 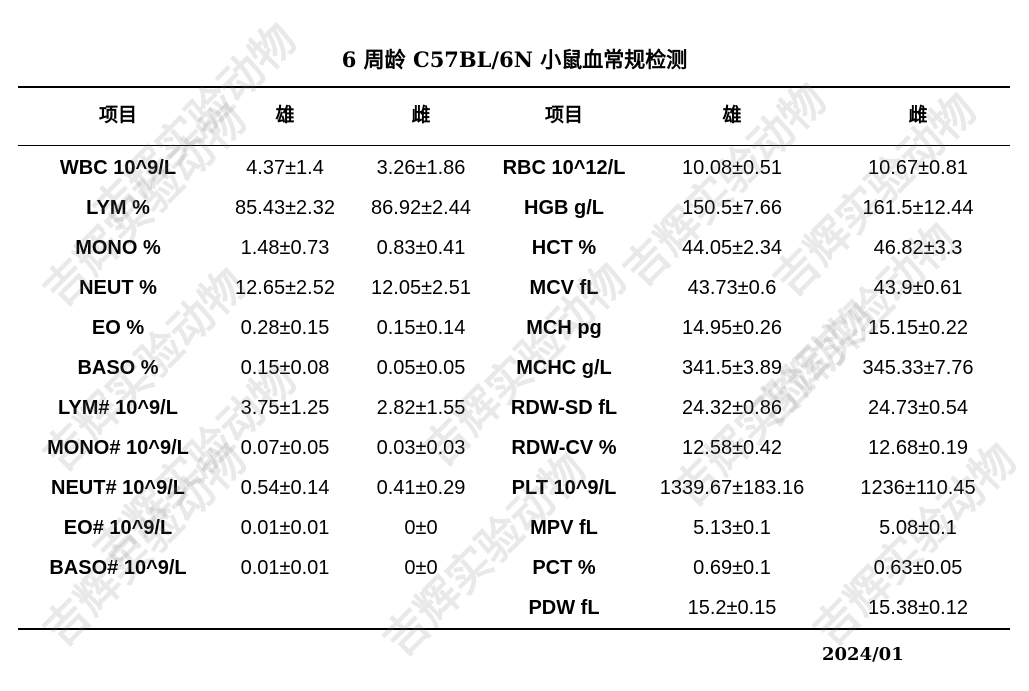 What do you see at coordinates (118, 408) in the screenshot?
I see `cell-item-left: LYM# 10^9/L` at bounding box center [118, 408].